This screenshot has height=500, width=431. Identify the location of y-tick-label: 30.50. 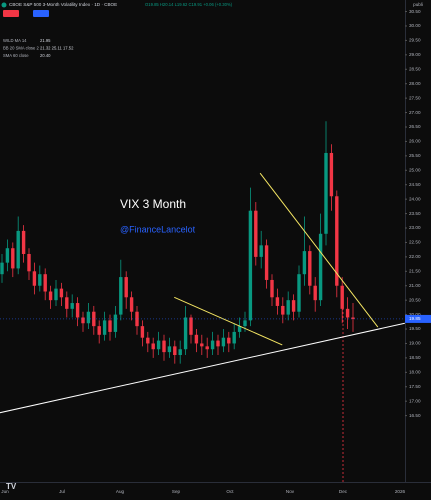
(415, 11).